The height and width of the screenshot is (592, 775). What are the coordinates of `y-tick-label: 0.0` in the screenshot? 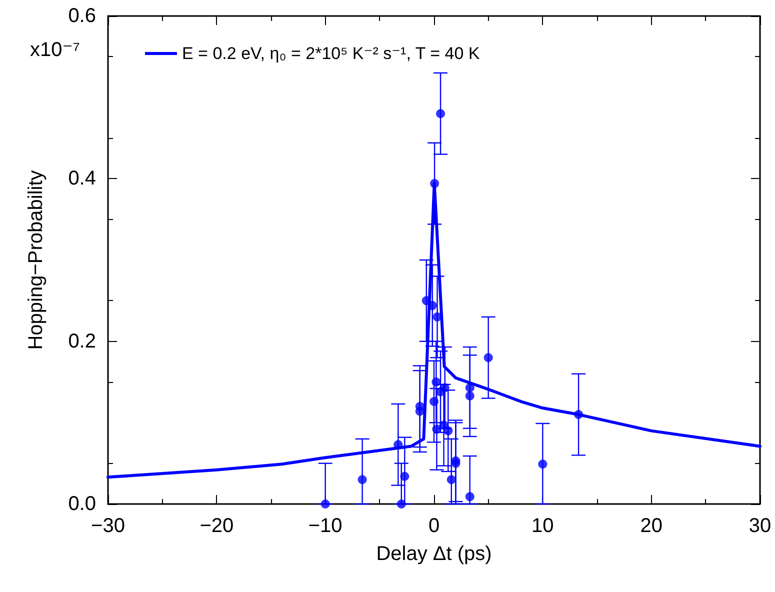 It's located at (82, 504).